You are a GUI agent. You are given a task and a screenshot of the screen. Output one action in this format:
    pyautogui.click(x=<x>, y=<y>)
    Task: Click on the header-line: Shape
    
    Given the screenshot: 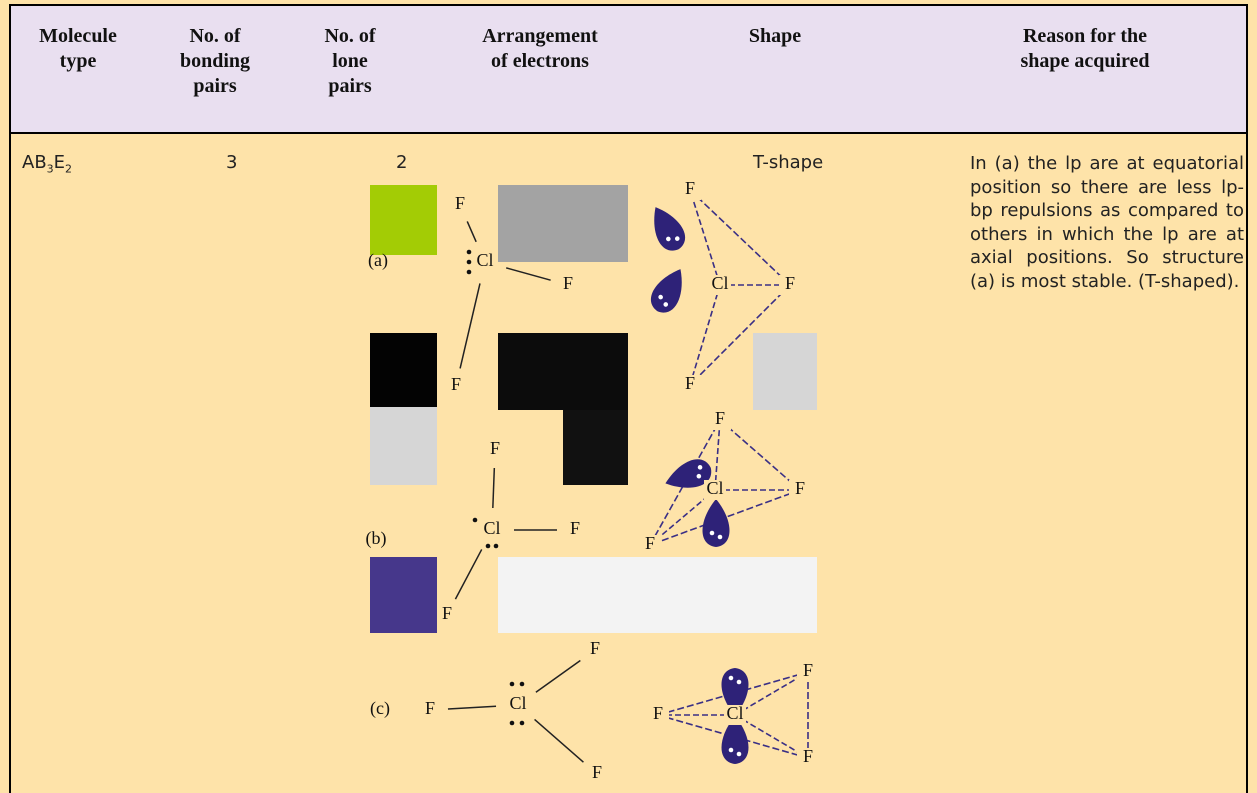 What is the action you would take?
    pyautogui.click(x=775, y=36)
    